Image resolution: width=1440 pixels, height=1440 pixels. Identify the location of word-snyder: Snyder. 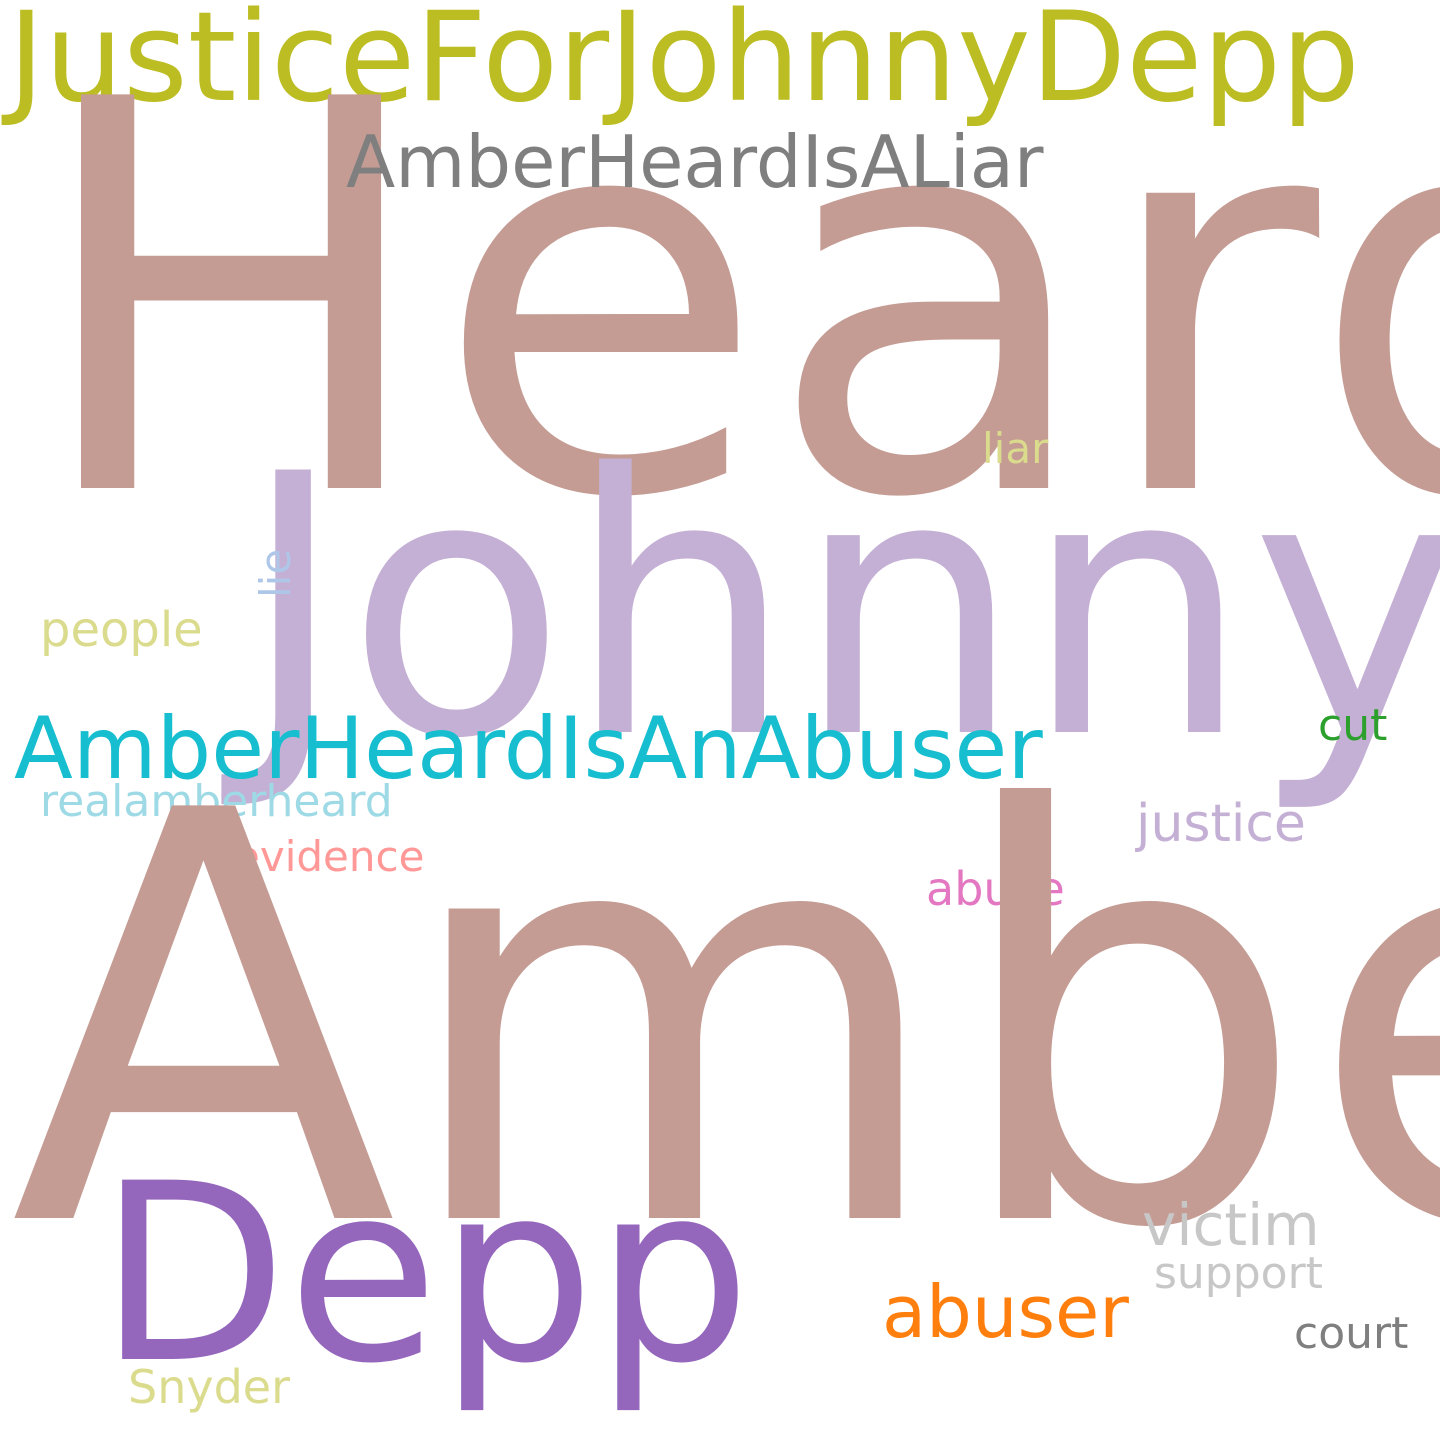
(209, 1387).